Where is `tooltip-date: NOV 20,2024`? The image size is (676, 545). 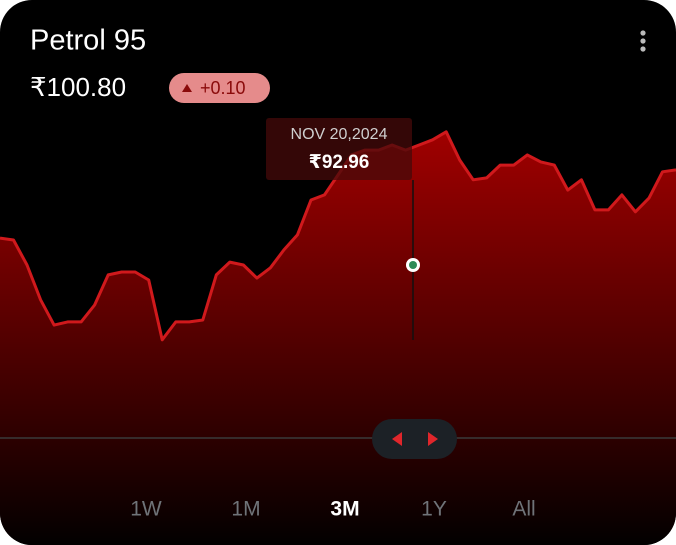
tooltip-date: NOV 20,2024 is located at coordinates (339, 134).